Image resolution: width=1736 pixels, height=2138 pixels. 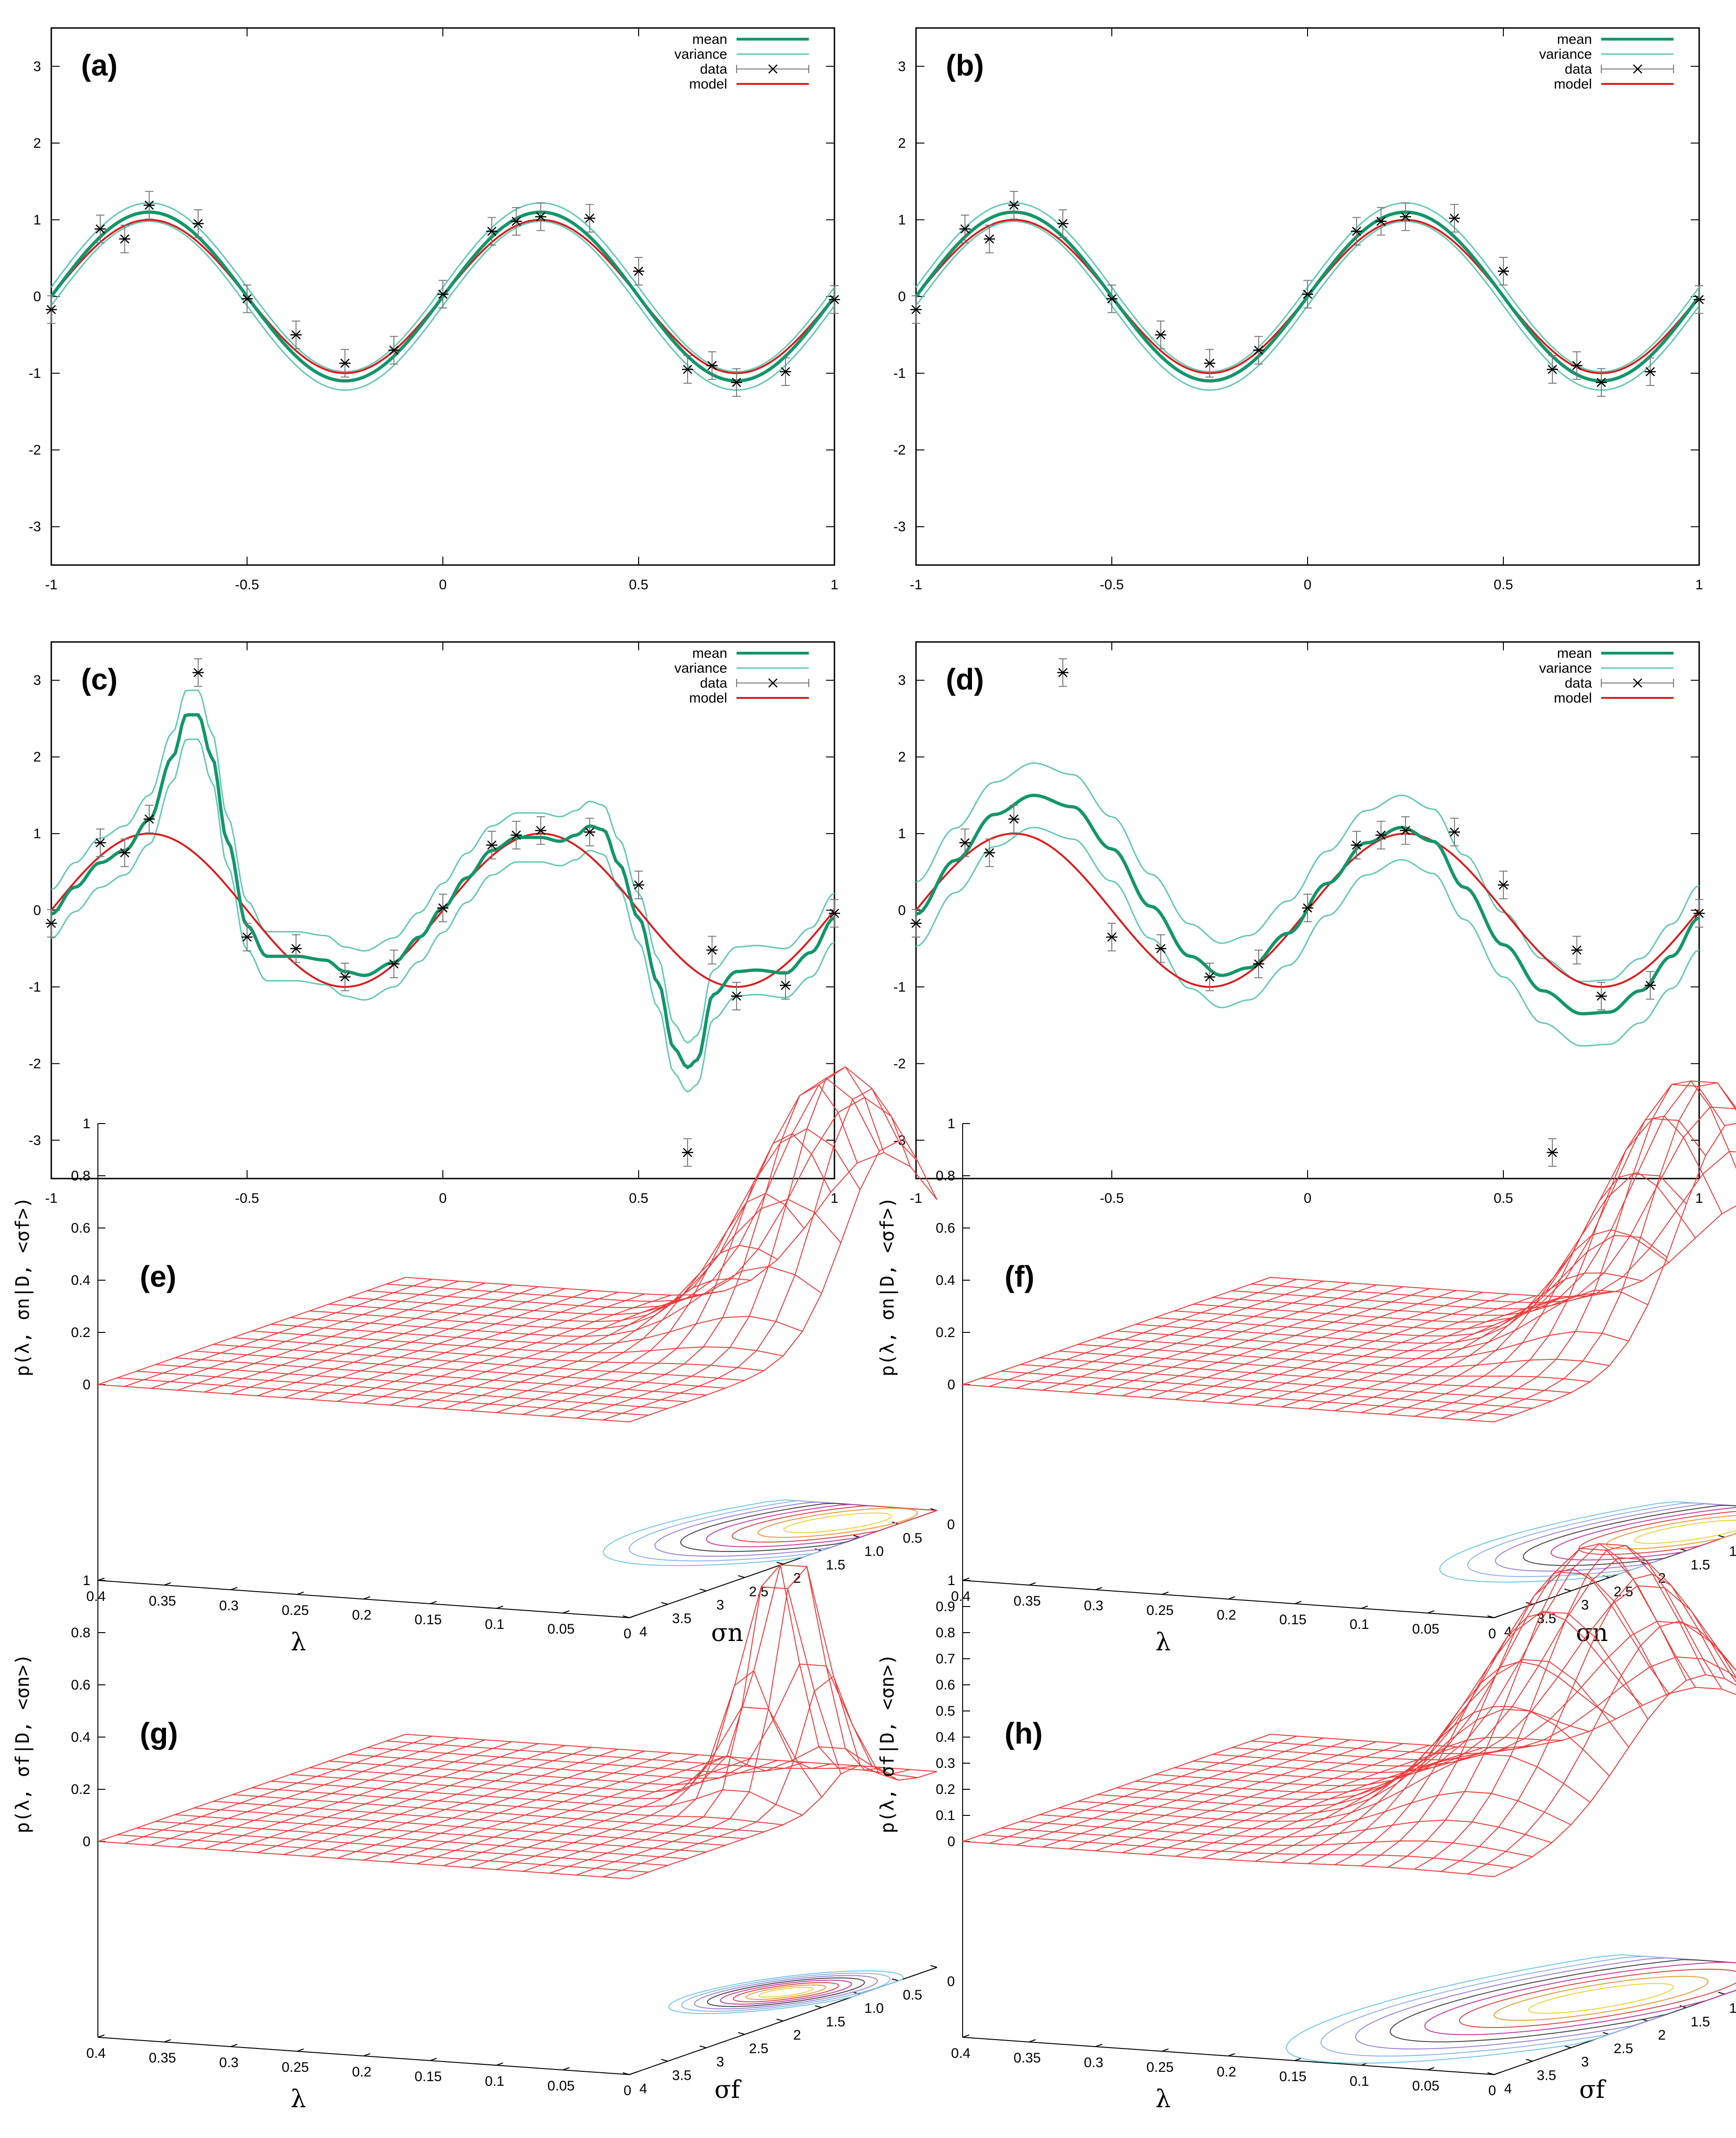 What do you see at coordinates (1359, 2081) in the screenshot?
I see `lambda-tick-label: 0.1` at bounding box center [1359, 2081].